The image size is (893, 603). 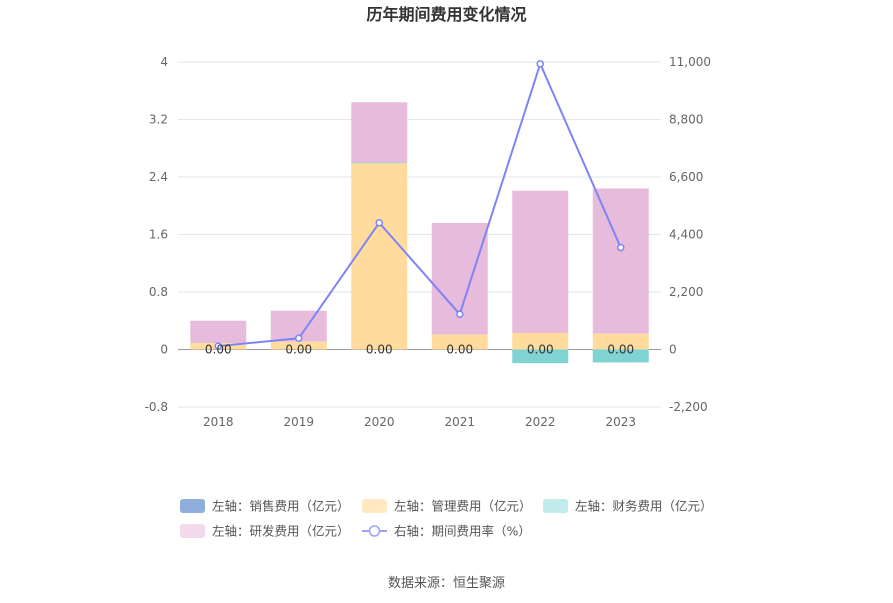 I want to click on right-tick-label: 0, so click(x=673, y=350).